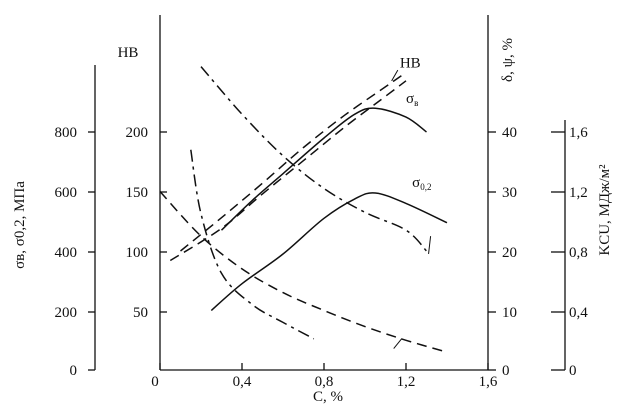  What do you see at coordinates (406, 382) in the screenshot?
I see `x-tick-label: 1,2` at bounding box center [406, 382].